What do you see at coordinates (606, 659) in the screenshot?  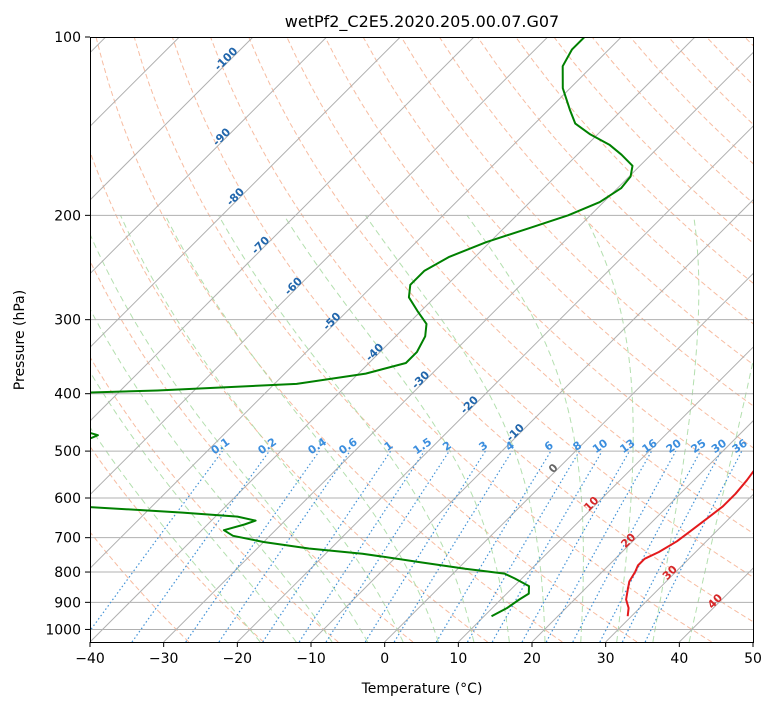 I see `x-tick-label: 30` at bounding box center [606, 659].